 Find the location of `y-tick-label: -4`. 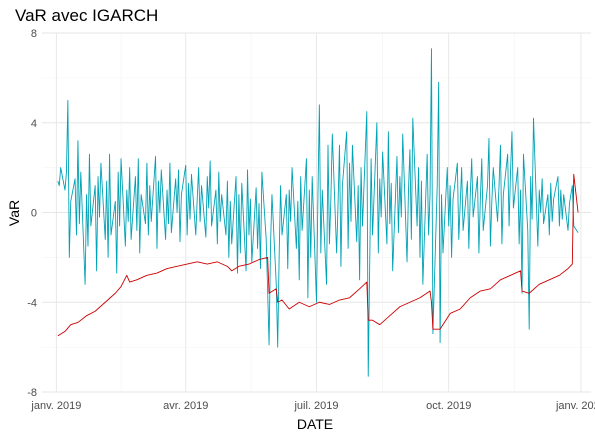

y-tick-label: -4 is located at coordinates (32, 303).